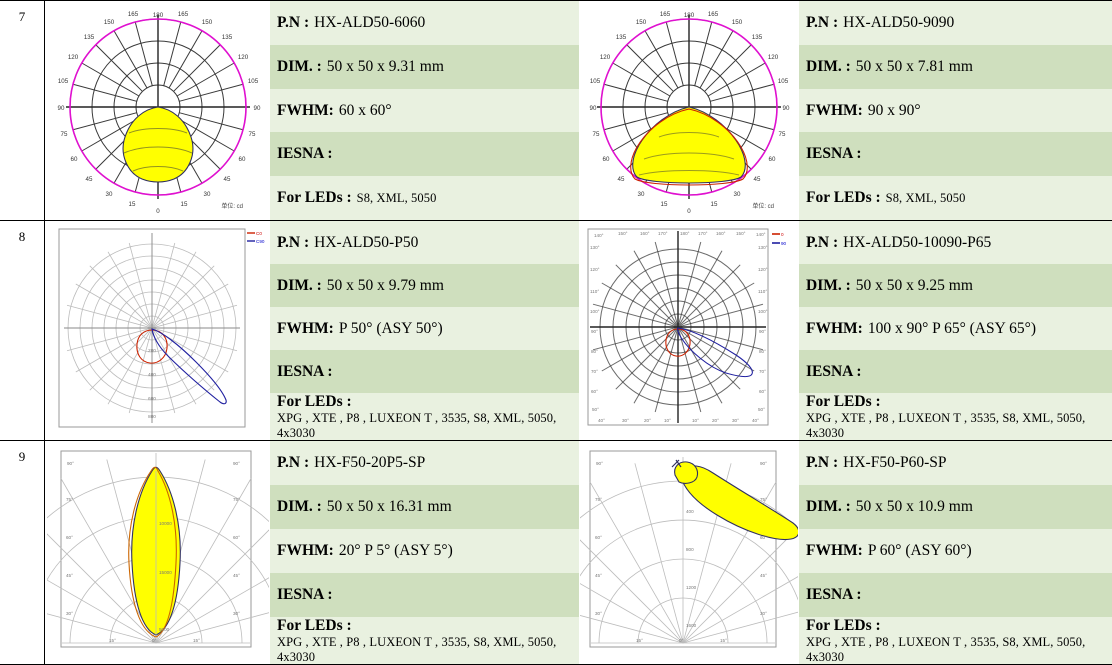 This screenshot has width=1112, height=665. Describe the element at coordinates (690, 511) in the screenshot. I see `svg-text: 400` at that location.